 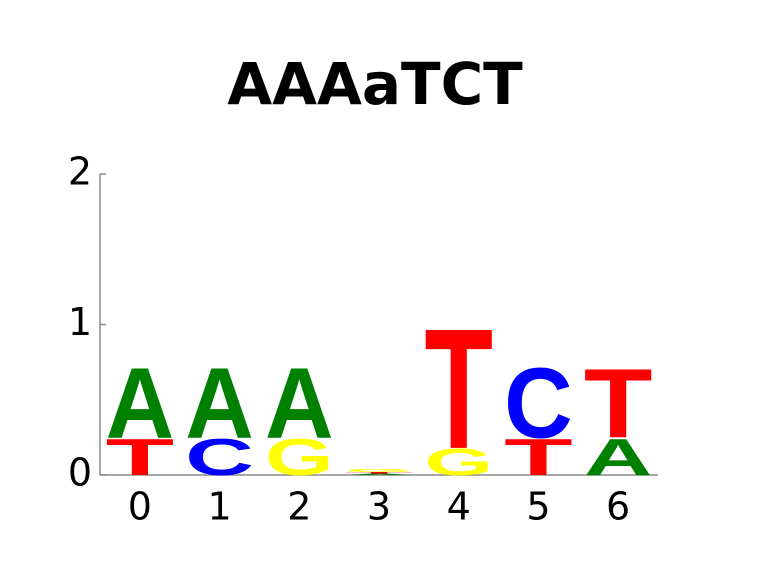 I want to click on x-tick-label: 6, so click(x=618, y=507).